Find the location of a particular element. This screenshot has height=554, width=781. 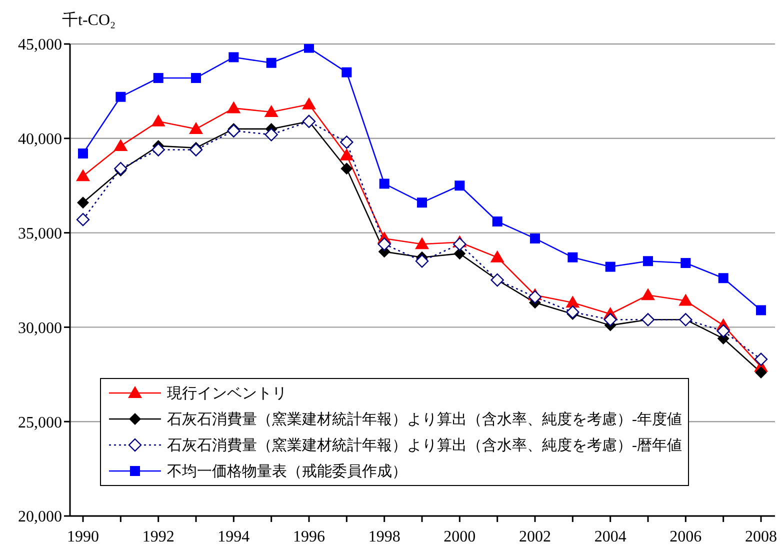

legend-label: 石灰石消費量（窯業建材統計年報）より算出（含水率、純度を考慮）-年度値 is located at coordinates (424, 419).